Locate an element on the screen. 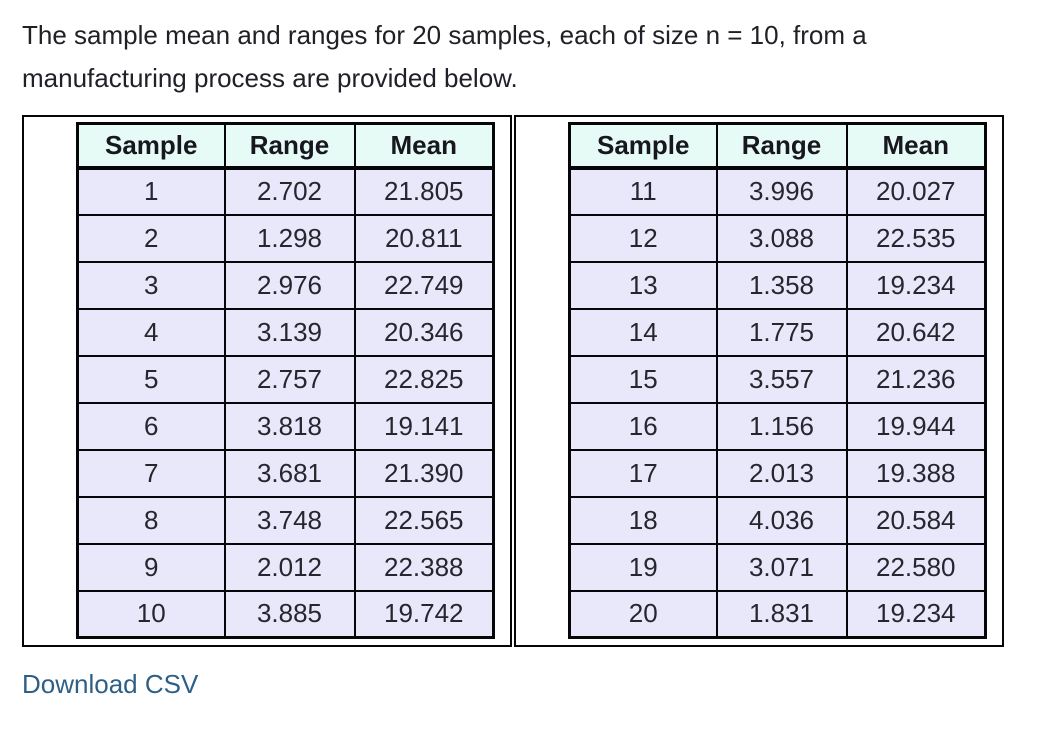 This screenshot has height=754, width=1062. table-row: 3 2.976 22.749 is located at coordinates (285, 285).